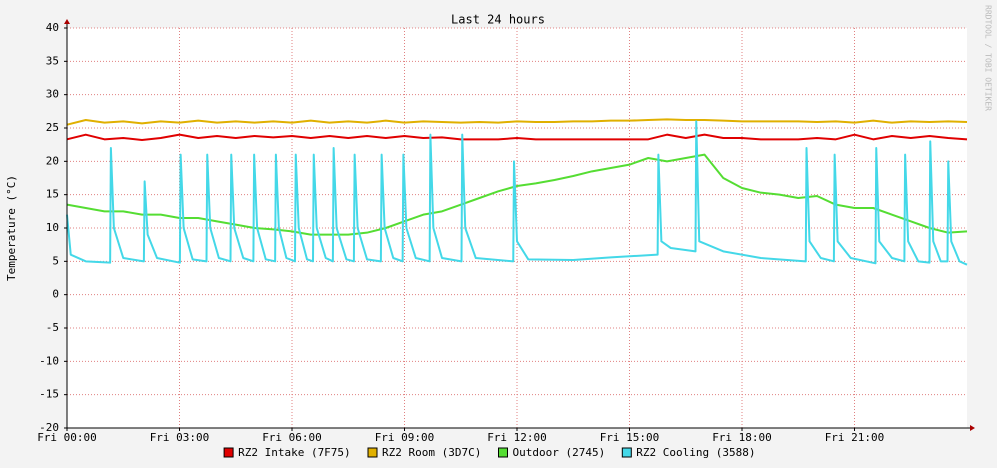 The height and width of the screenshot is (468, 997). I want to click on watermark: RRDTOOL / TOBI OETIKER, so click(988, 58).